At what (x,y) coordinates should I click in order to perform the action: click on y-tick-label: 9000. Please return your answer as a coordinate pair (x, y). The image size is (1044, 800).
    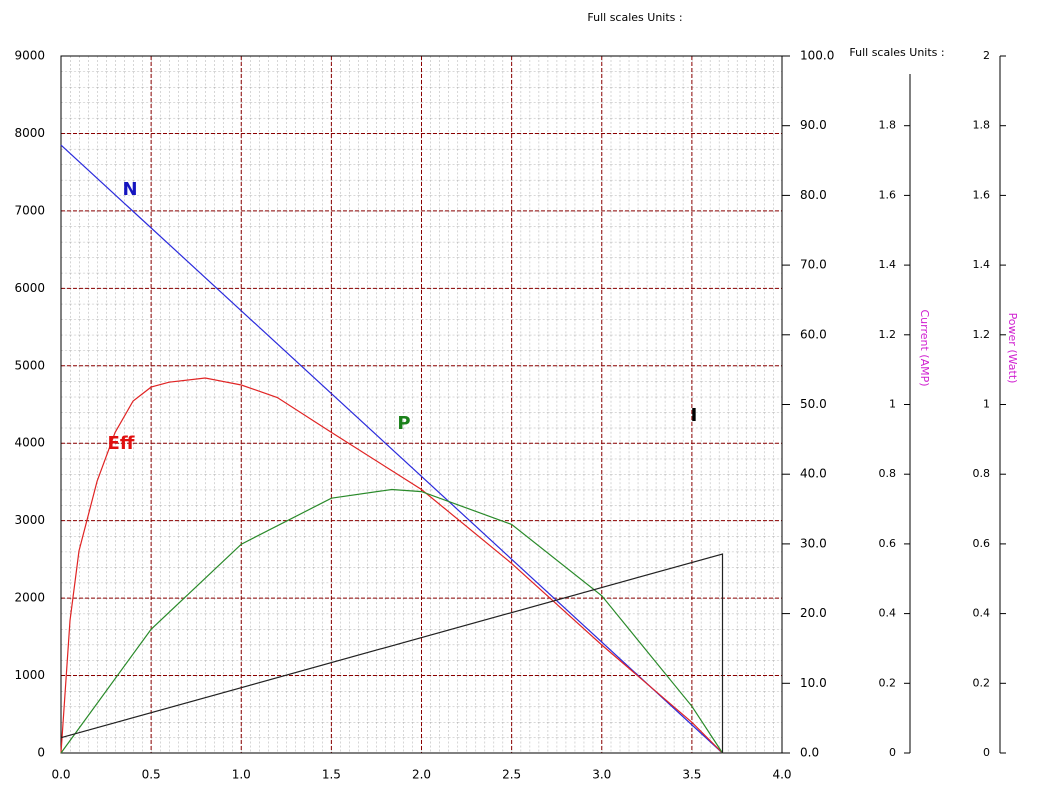
    Looking at the image, I should click on (29, 56).